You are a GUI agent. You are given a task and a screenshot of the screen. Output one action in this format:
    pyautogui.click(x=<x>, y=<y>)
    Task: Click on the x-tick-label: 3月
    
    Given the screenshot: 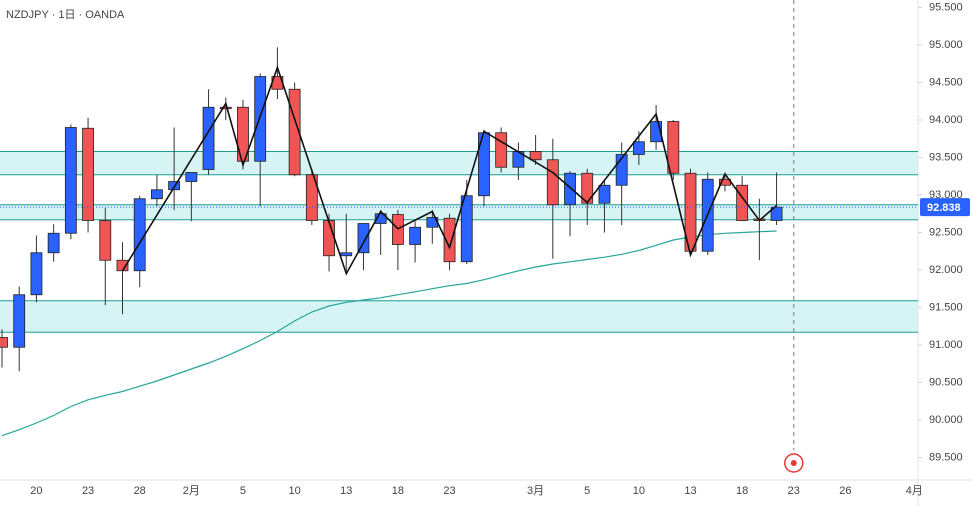 What is the action you would take?
    pyautogui.click(x=535, y=491)
    